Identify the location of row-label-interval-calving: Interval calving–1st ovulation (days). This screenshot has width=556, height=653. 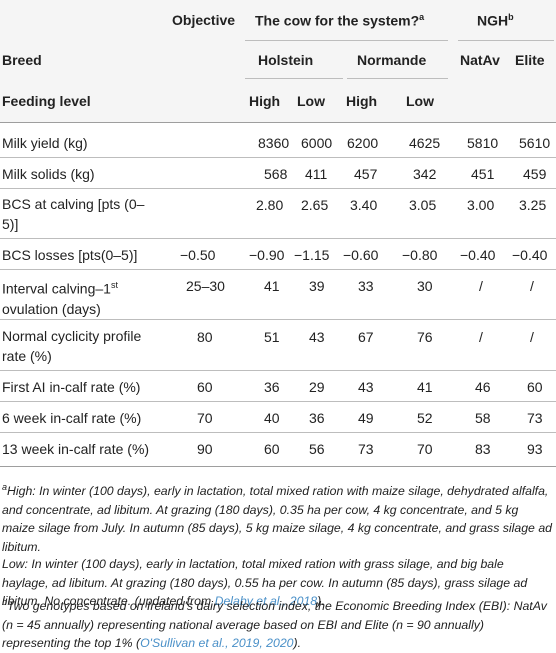
(60, 298).